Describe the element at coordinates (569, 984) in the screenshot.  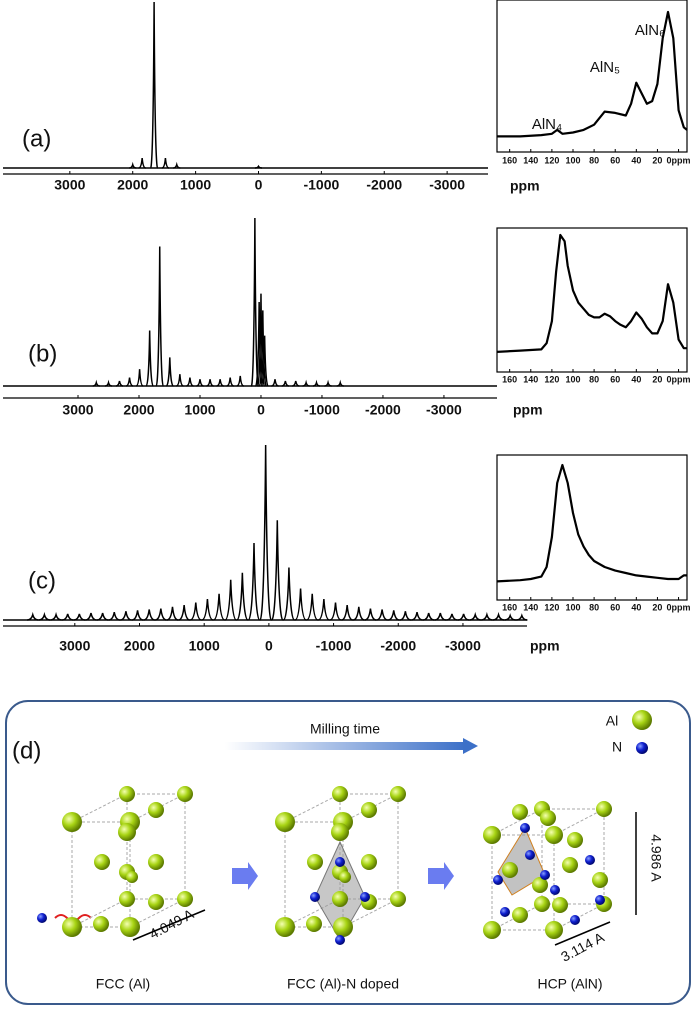
I see `structure-label: HCP (AlN)` at that location.